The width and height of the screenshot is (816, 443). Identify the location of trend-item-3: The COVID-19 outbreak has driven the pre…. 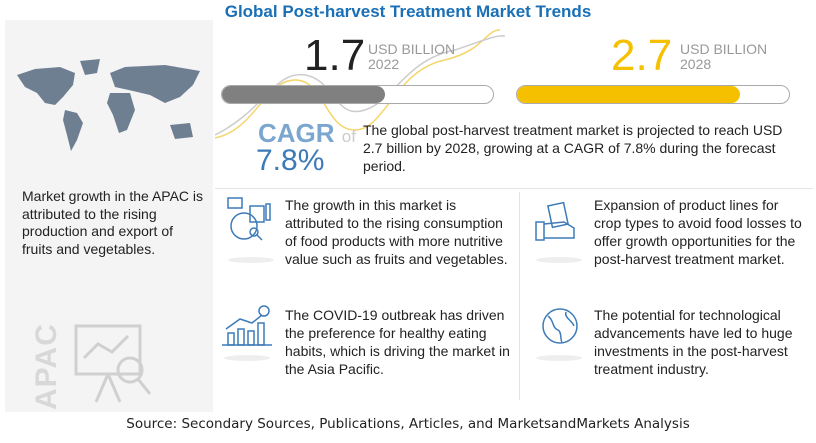
(397, 342).